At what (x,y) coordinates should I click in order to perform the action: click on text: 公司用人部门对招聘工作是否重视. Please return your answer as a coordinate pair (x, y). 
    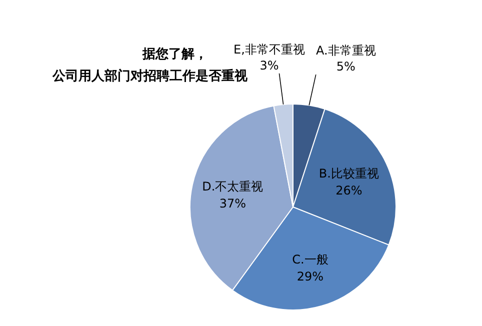
    Looking at the image, I should click on (150, 76).